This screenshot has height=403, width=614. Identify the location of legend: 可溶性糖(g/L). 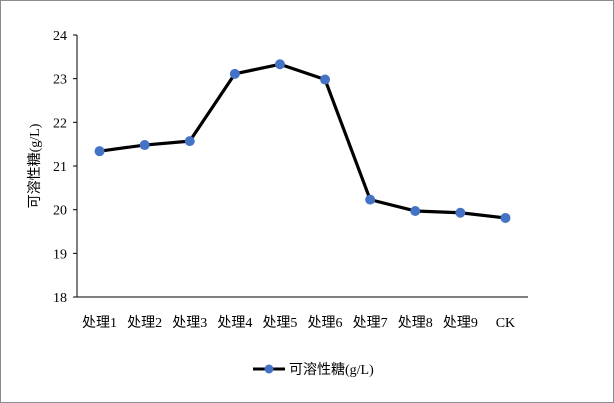
(313, 370).